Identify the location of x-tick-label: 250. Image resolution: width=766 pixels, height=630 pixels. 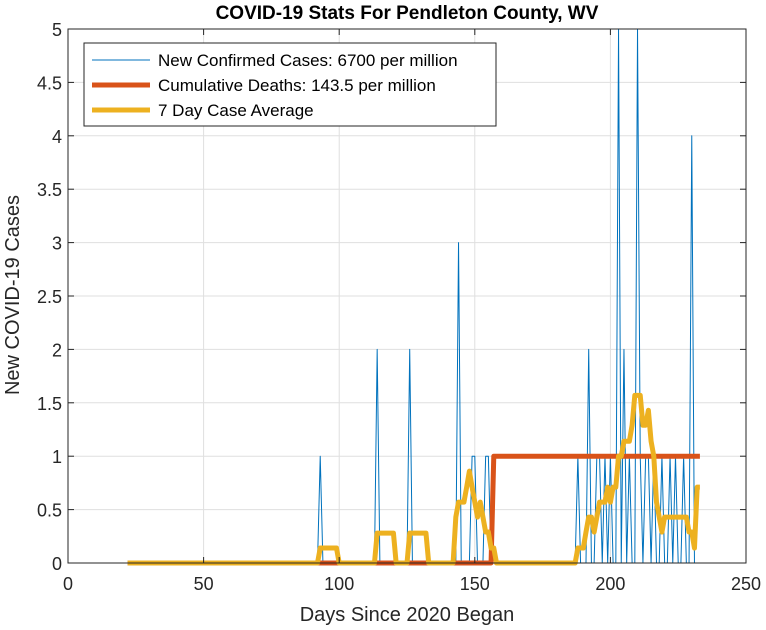
(746, 584).